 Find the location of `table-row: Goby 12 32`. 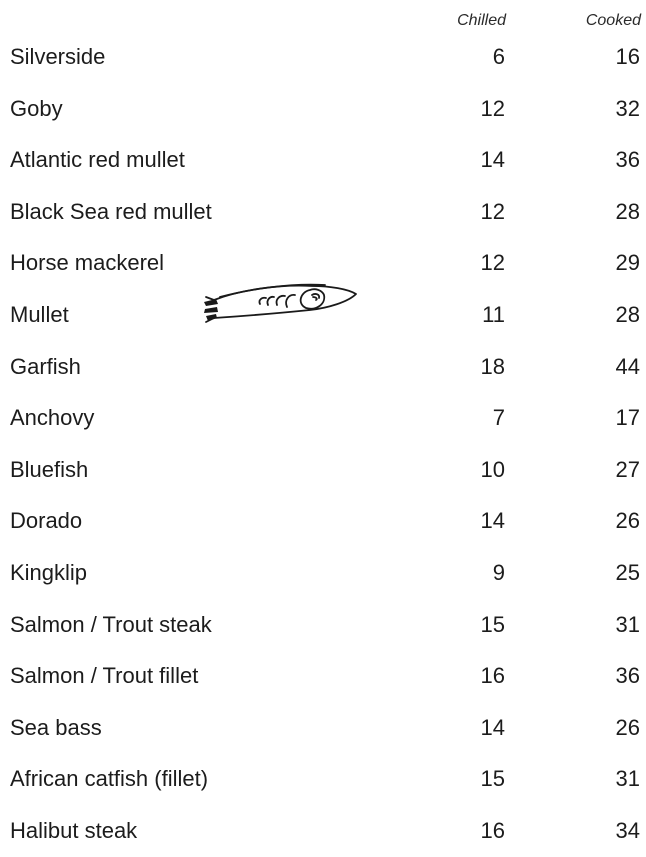

table-row: Goby 12 32 is located at coordinates (323, 109).